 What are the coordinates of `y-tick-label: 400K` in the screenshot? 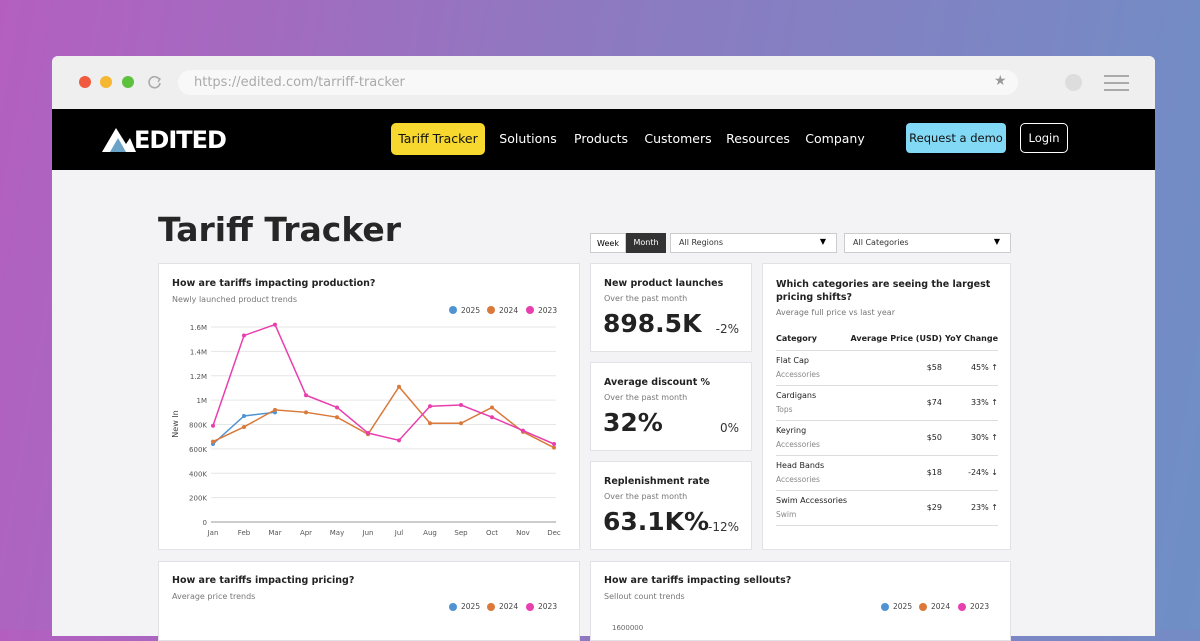 It's located at (198, 474).